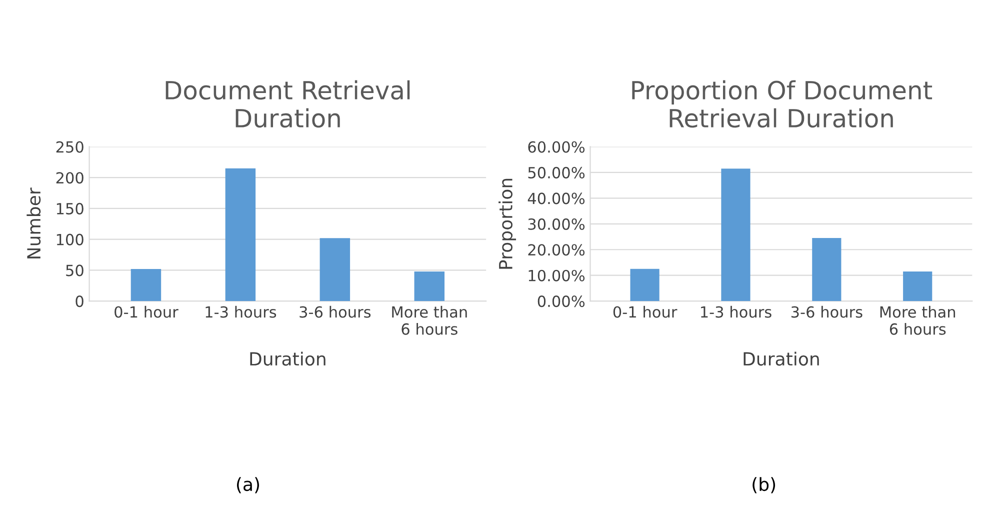 The image size is (992, 506). What do you see at coordinates (70, 147) in the screenshot?
I see `y-tick-label: 250` at bounding box center [70, 147].